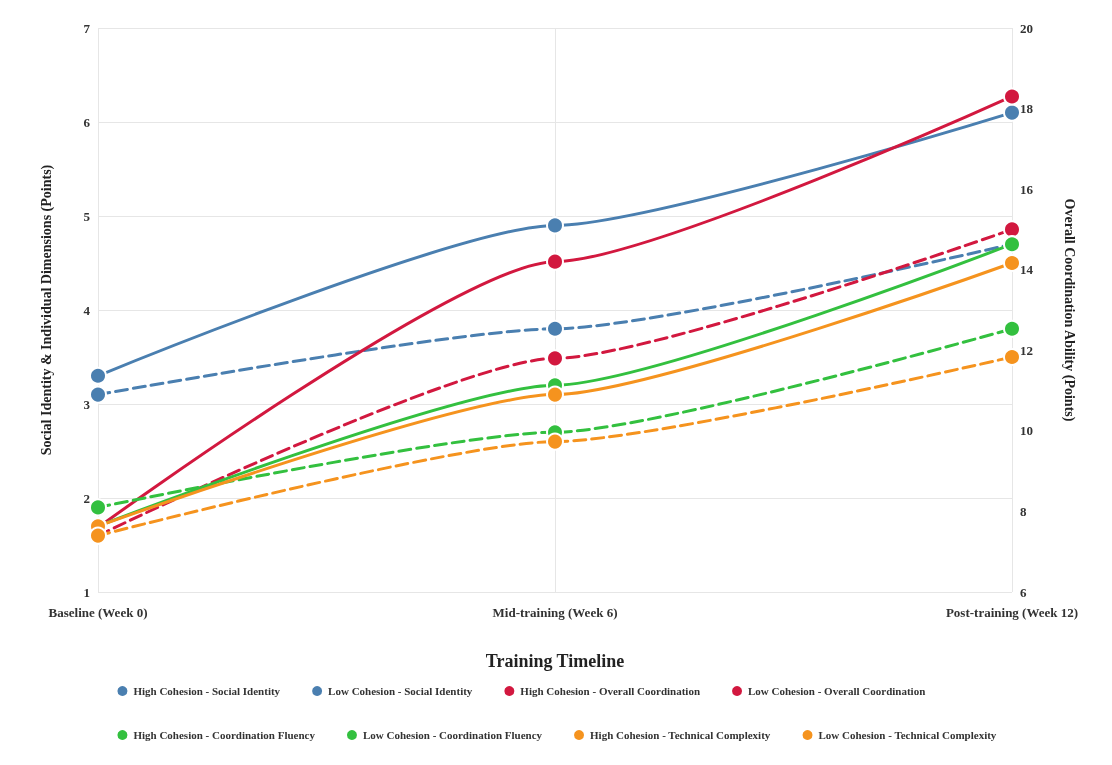 This screenshot has width=1112, height=765. Describe the element at coordinates (207, 691) in the screenshot. I see `legend-label: High Cohesion - Social Identity` at that location.